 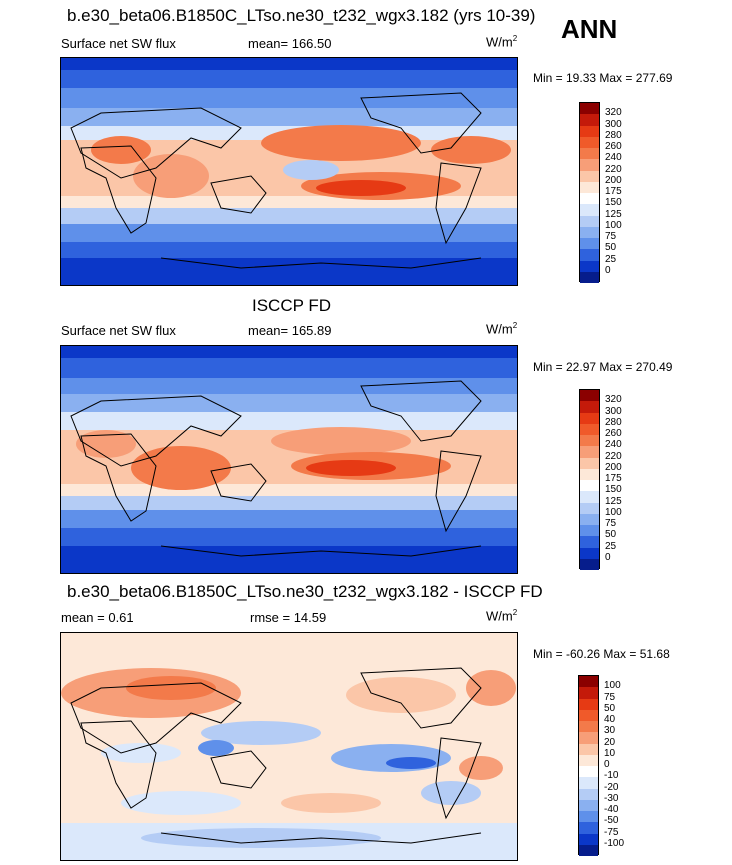 I want to click on colorbar-tick-label: 20, so click(x=610, y=742).